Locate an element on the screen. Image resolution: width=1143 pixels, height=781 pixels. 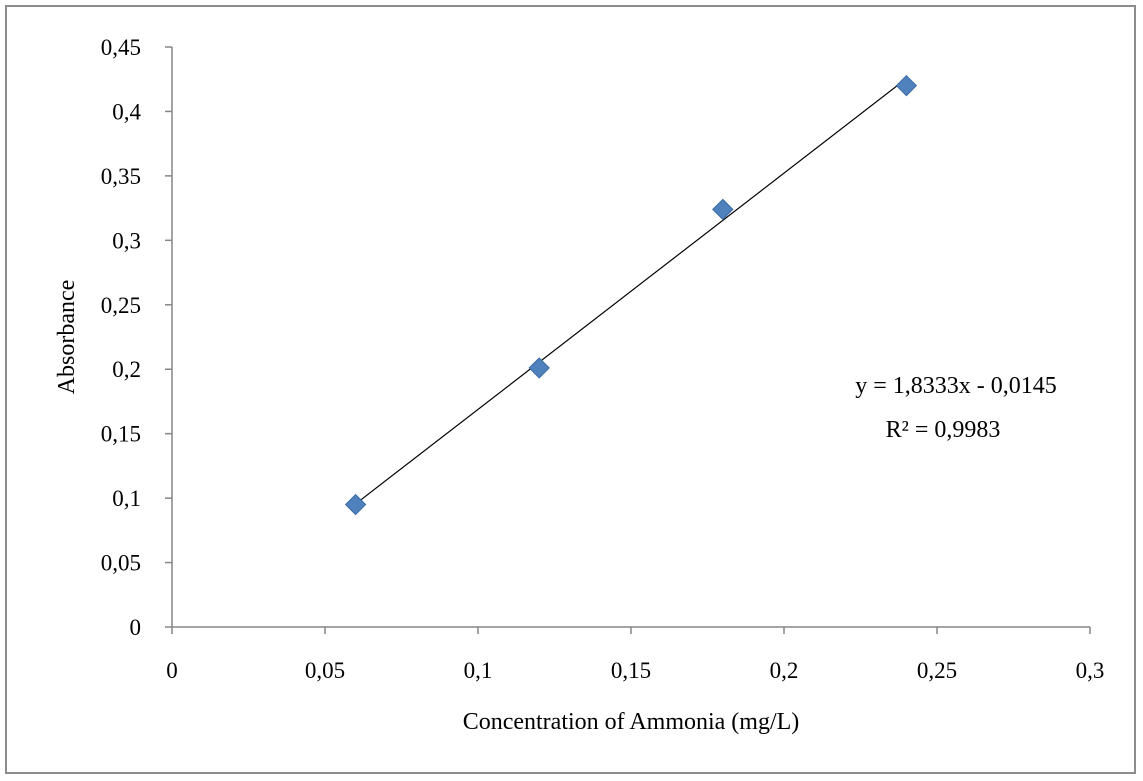
y-tick-label: 0,15 is located at coordinates (121, 434).